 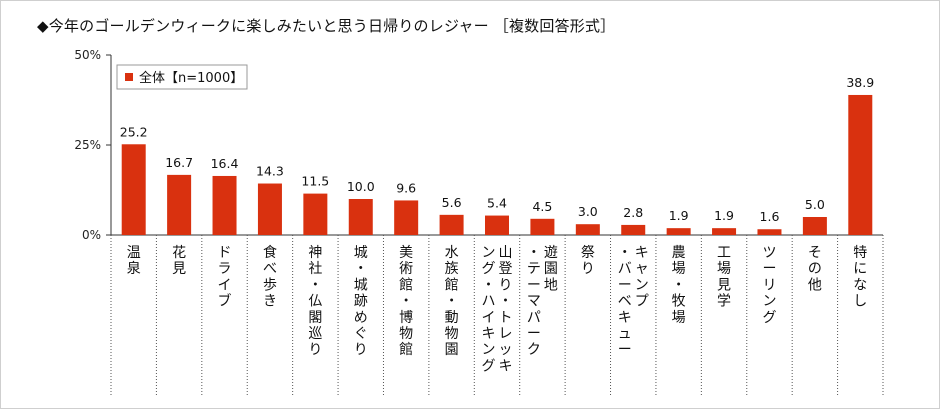 What do you see at coordinates (815, 269) in the screenshot?
I see `x-tick-label: その他` at bounding box center [815, 269].